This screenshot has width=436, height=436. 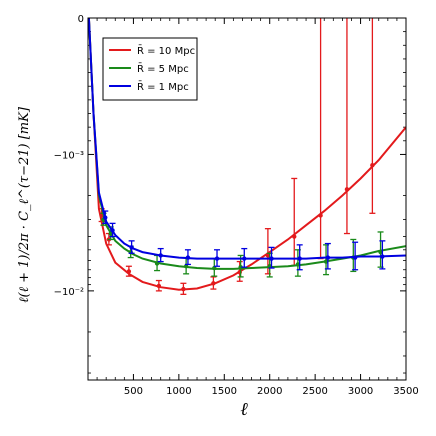 I want to click on y-axis-label: ℓ(ℓ + 1)/2π · C_ℓ^(τ−21) [mK], so click(x=24, y=204).